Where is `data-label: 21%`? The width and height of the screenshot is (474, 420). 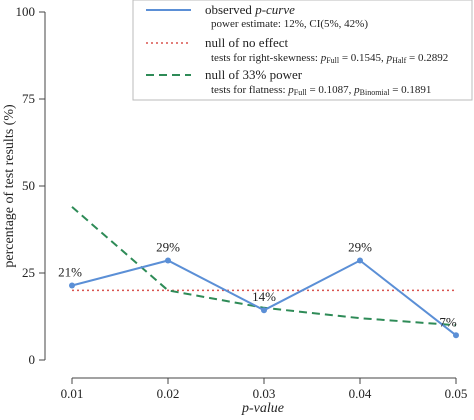
data-label: 21% is located at coordinates (70, 272).